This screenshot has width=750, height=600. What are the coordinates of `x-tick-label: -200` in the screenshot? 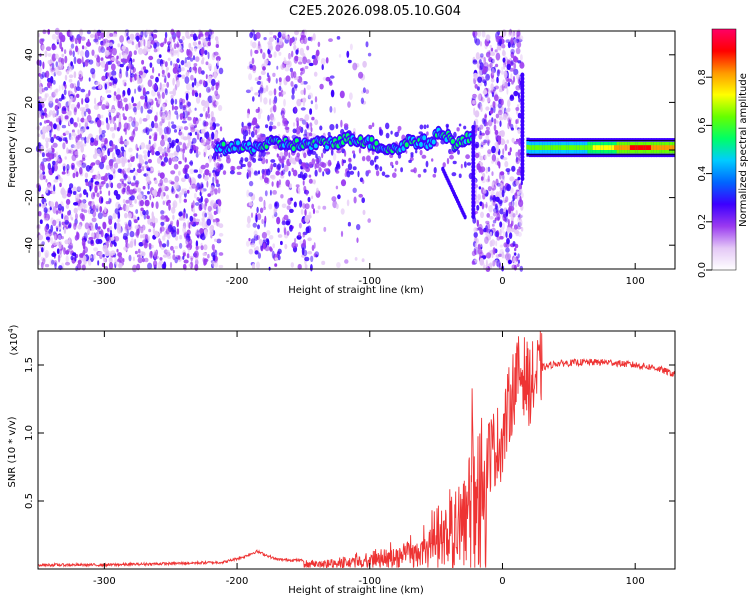 It's located at (237, 281).